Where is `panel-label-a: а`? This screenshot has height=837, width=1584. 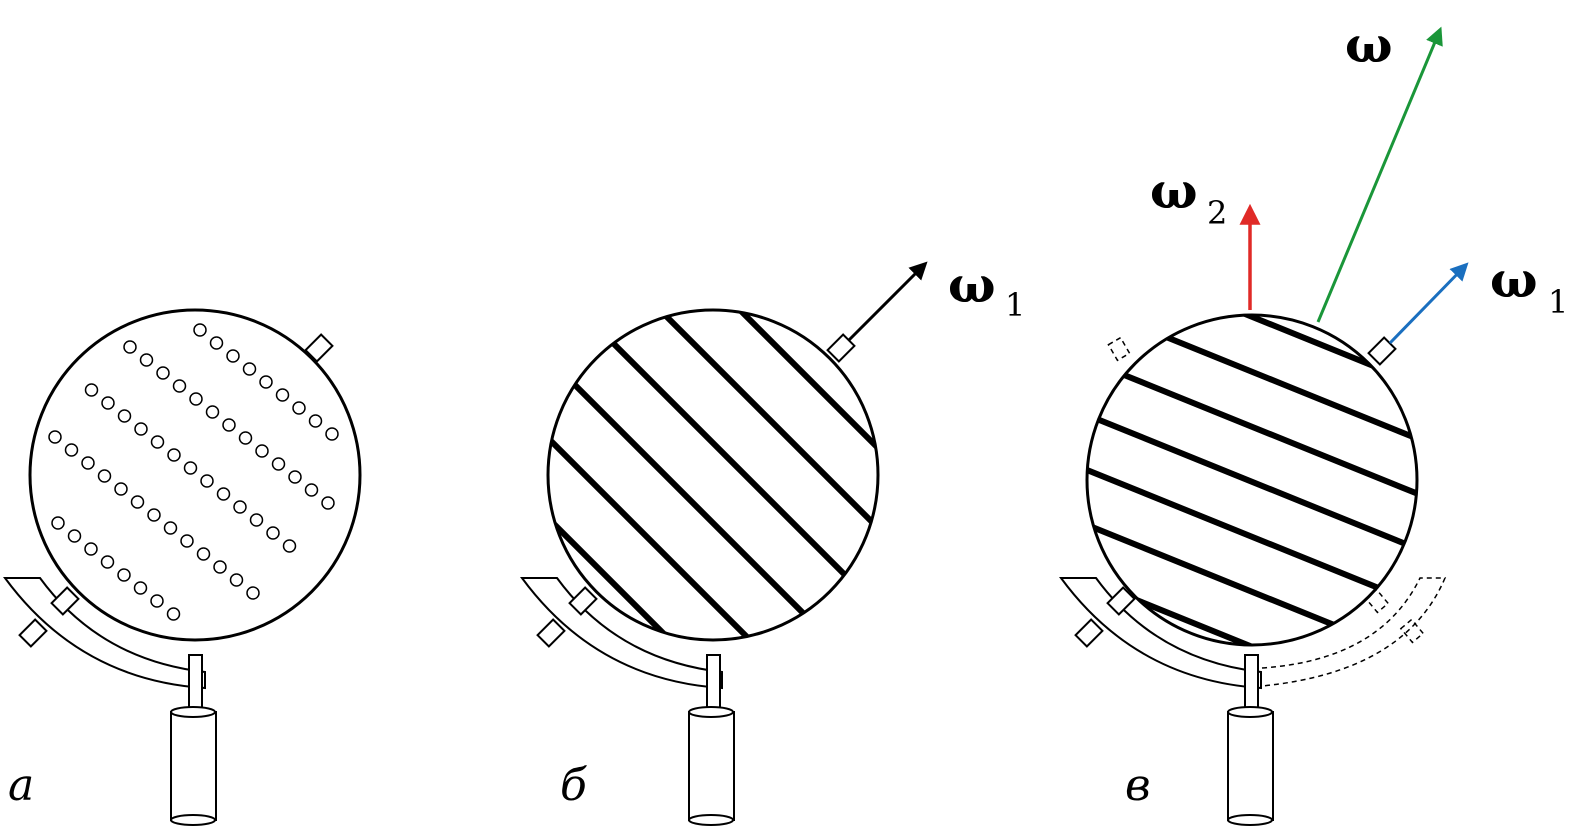
panel-label-a: а is located at coordinates (21, 785).